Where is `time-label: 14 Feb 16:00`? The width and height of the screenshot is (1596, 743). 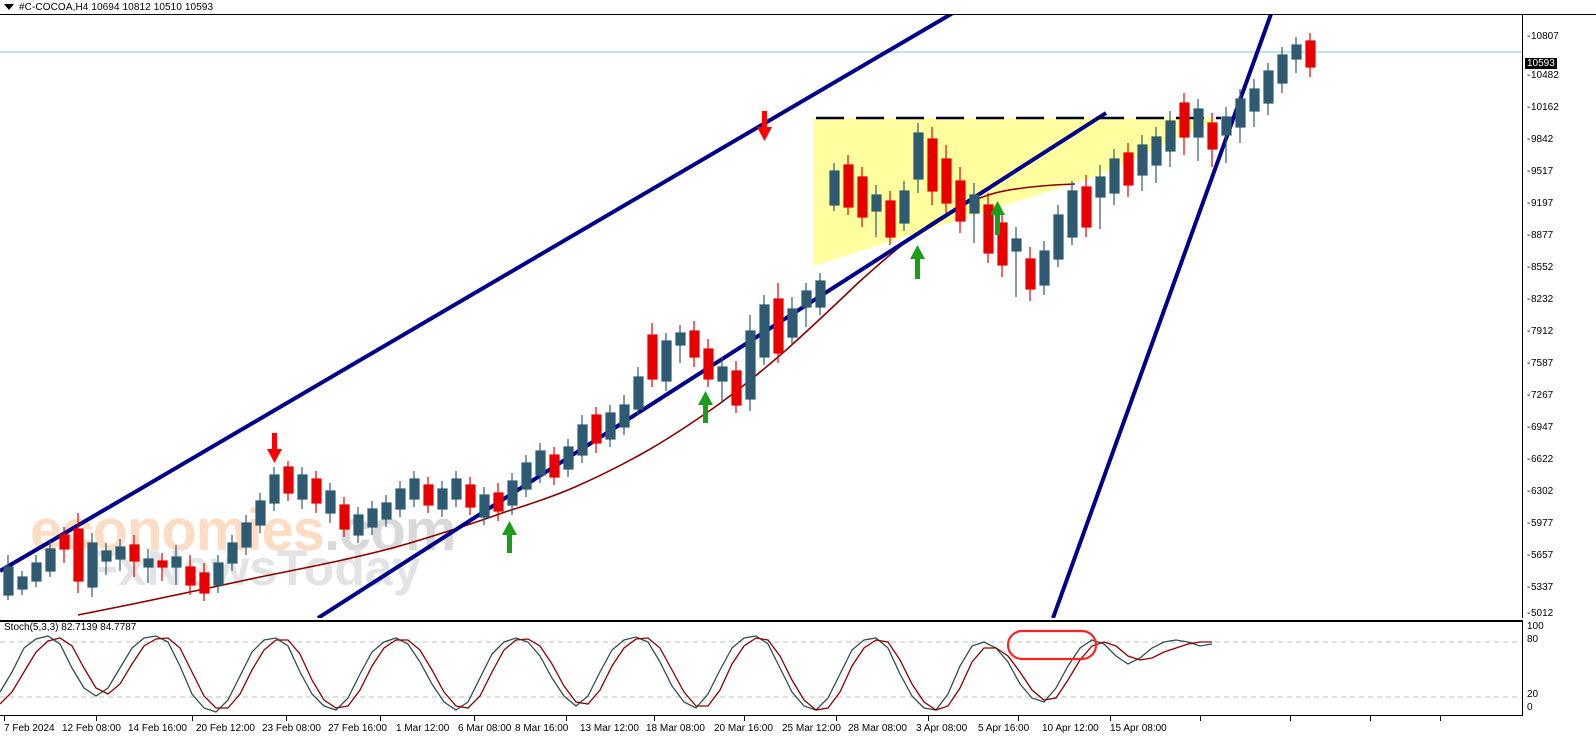
time-label: 14 Feb 16:00 is located at coordinates (157, 728).